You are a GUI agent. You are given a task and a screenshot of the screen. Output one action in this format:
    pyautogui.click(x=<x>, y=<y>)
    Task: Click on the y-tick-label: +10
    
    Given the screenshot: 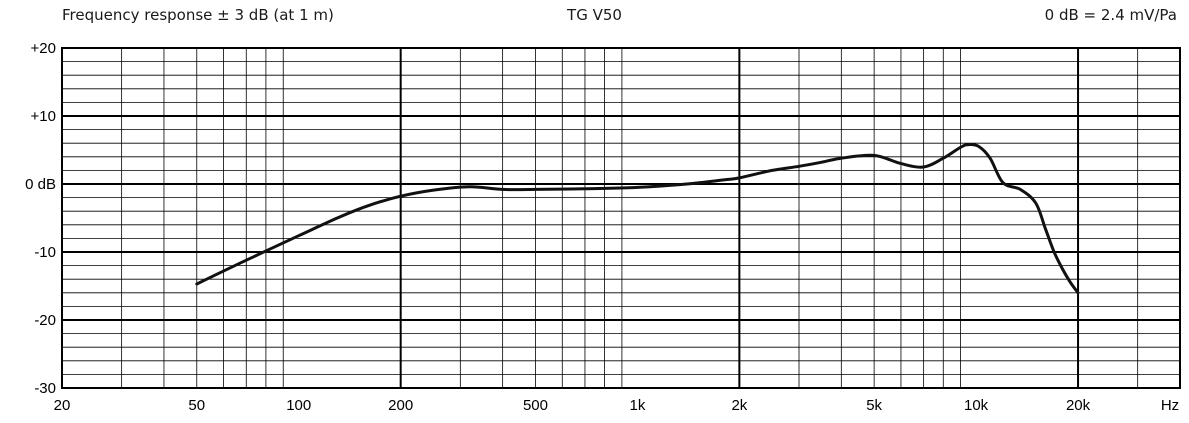 What is the action you would take?
    pyautogui.click(x=43, y=116)
    